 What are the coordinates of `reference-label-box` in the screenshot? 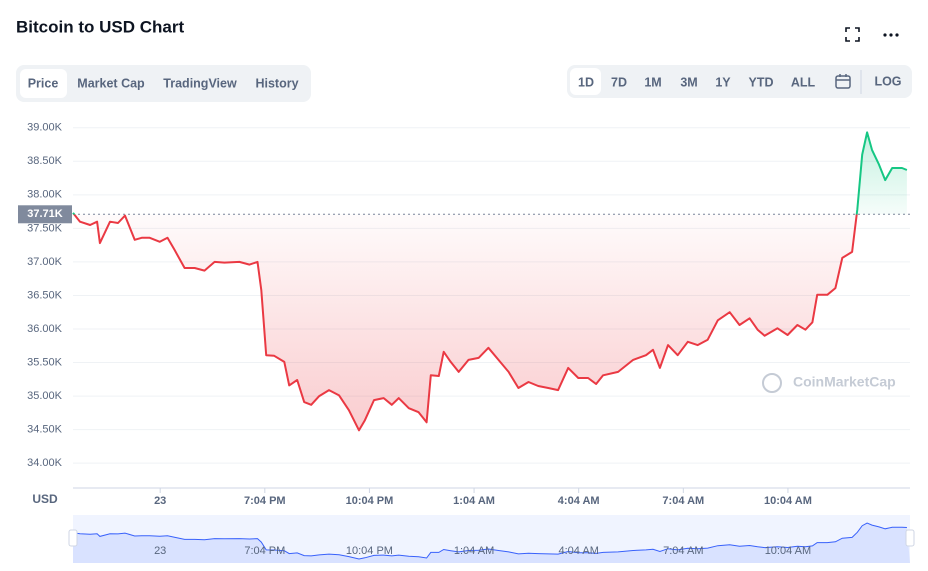 It's located at (45, 214).